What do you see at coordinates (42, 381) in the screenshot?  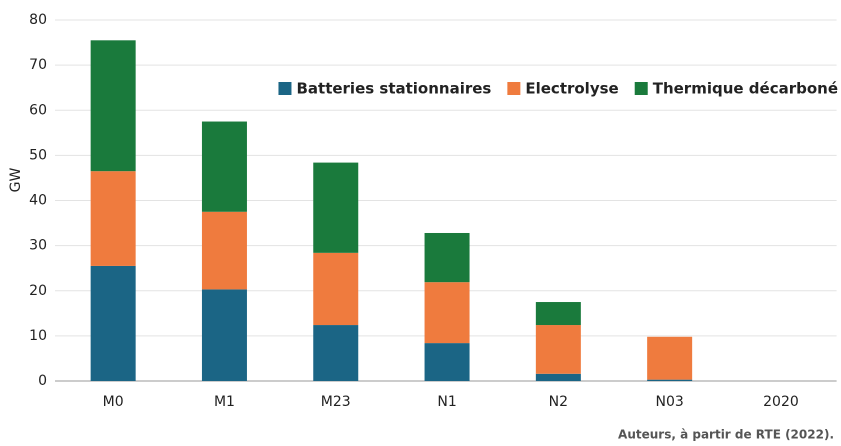 I see `y-tick-label: 0` at bounding box center [42, 381].